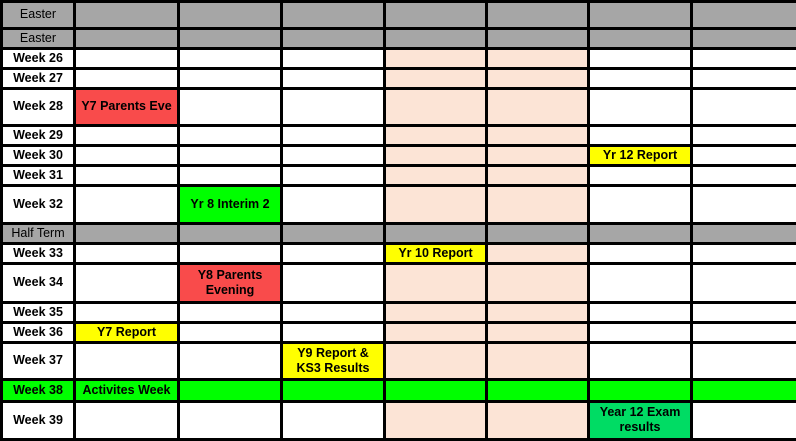 The image size is (796, 441). I want to click on event-cell: Y9 Report & KS3 Results, so click(333, 360).